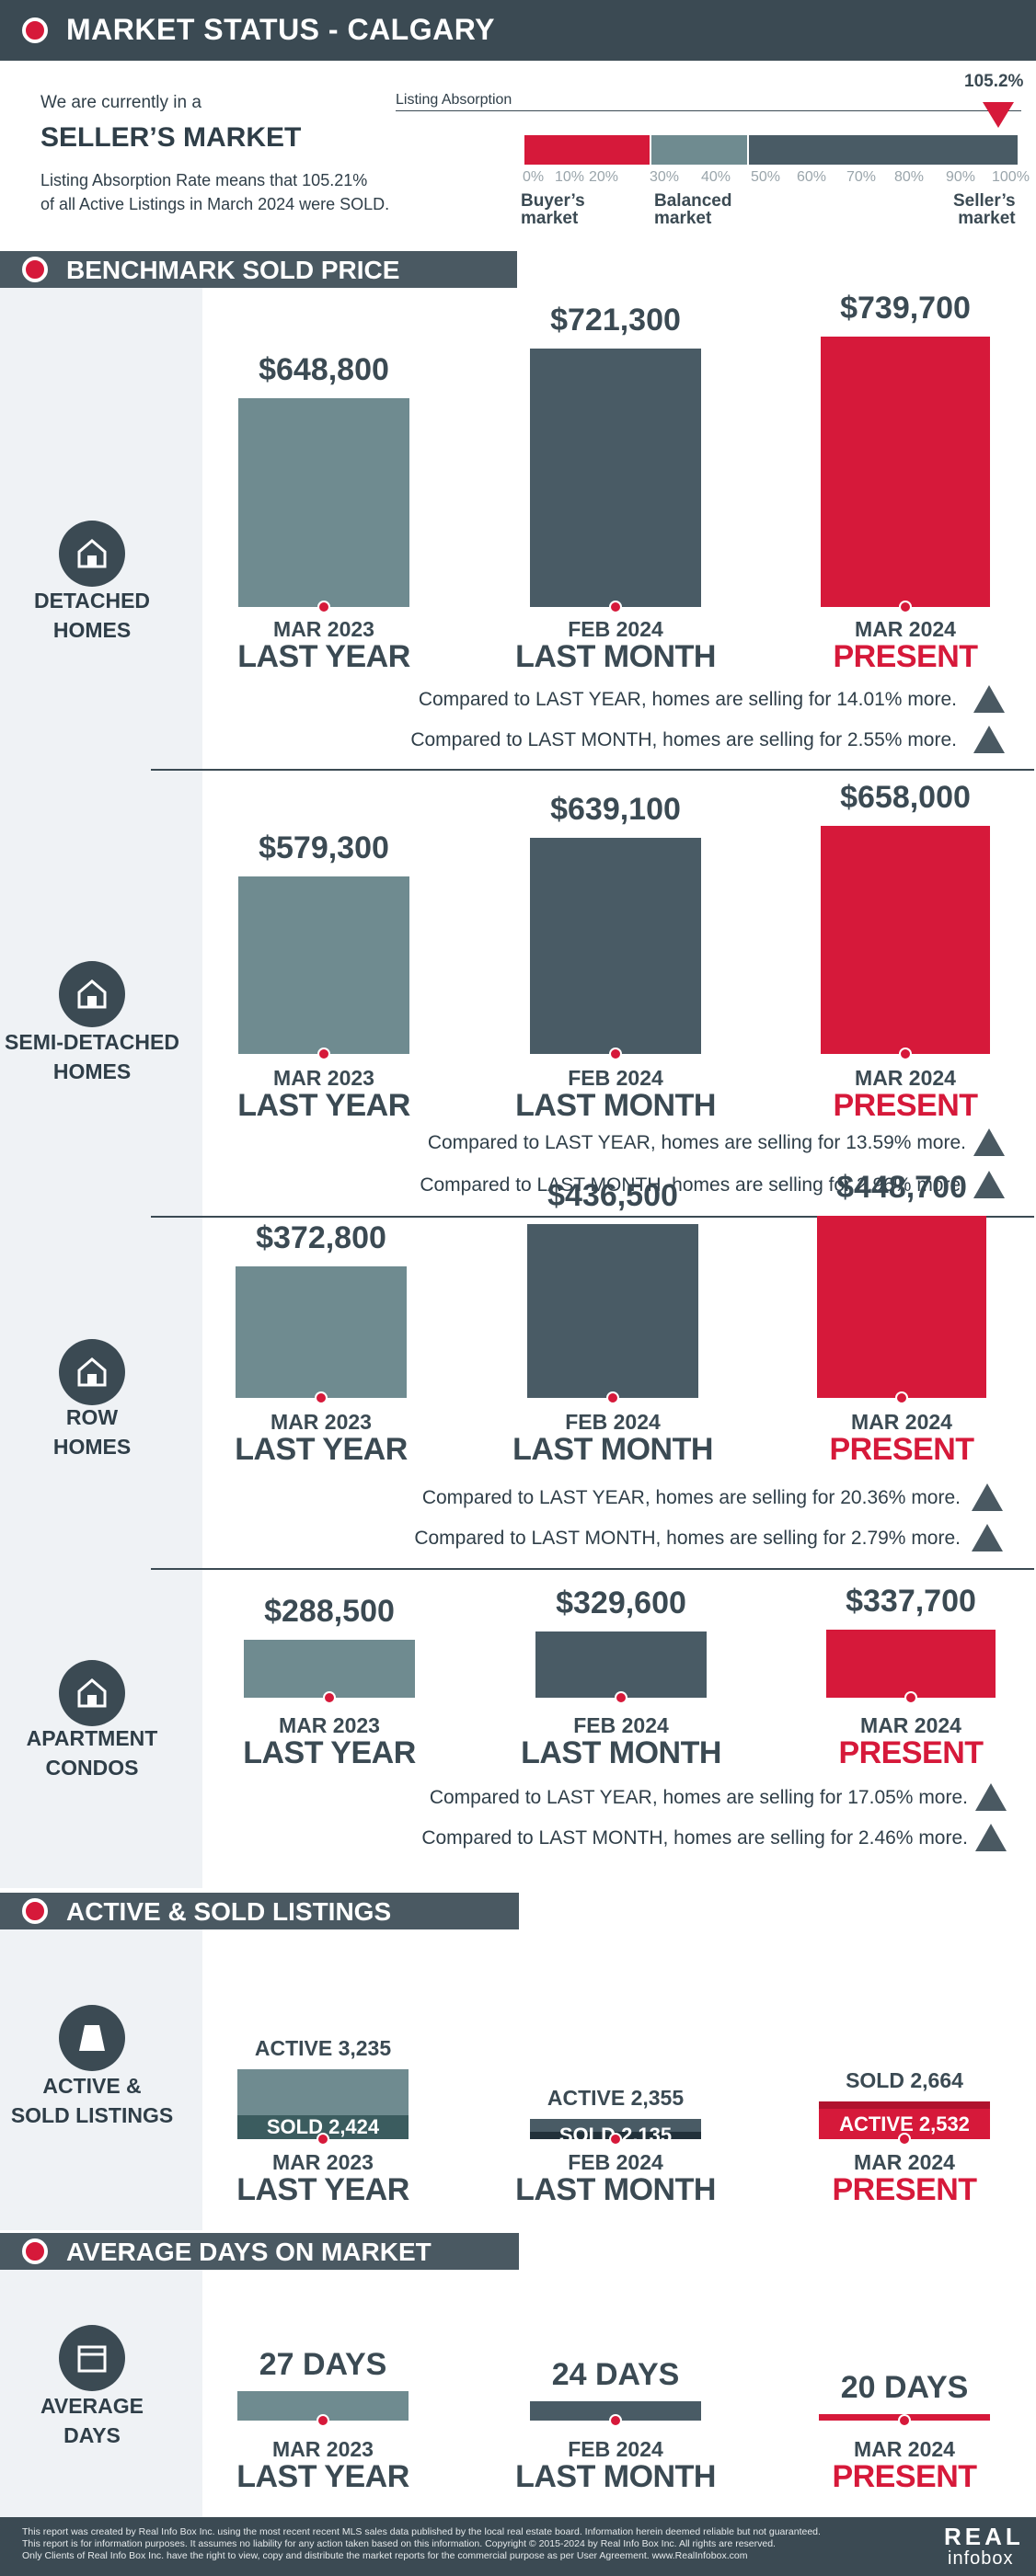  Describe the element at coordinates (280, 29) in the screenshot. I see `page-title: MARKET STATUS - CALGARY` at that location.